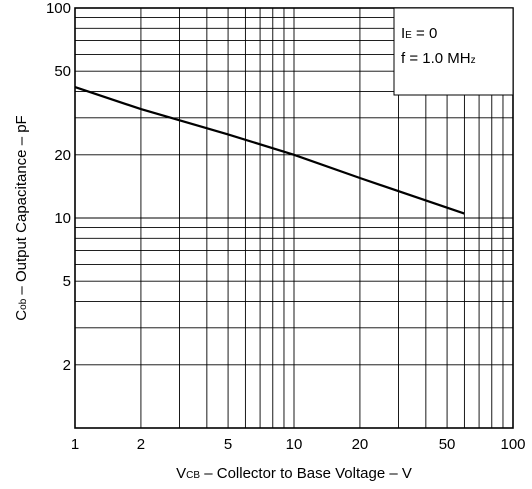 This screenshot has width=532, height=489. I want to click on x-tick-label: 1, so click(75, 444).